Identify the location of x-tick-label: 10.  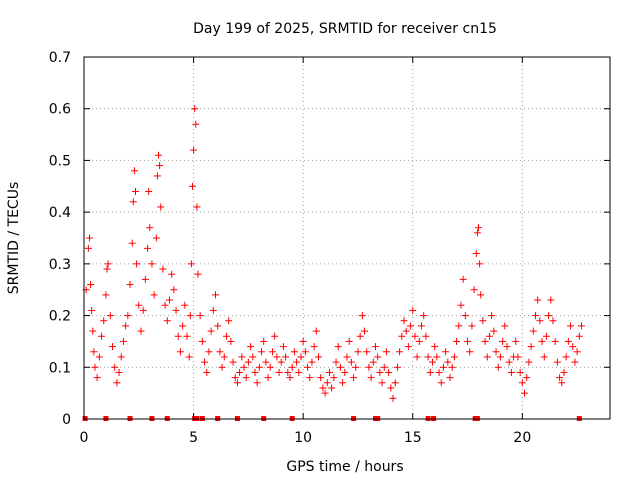
(303, 438).